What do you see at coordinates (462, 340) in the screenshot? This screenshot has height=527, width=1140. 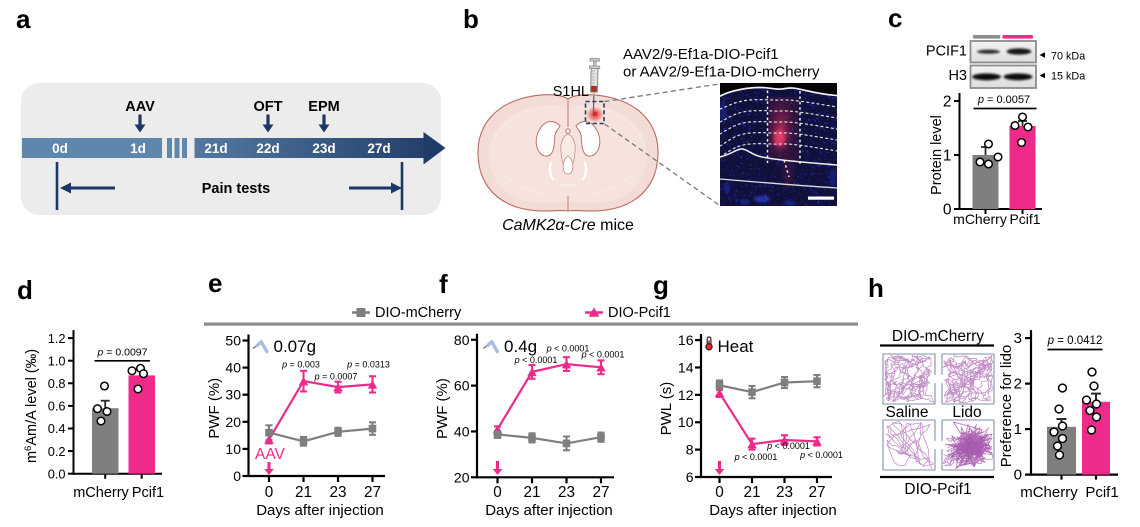 I see `svg-text: 80` at bounding box center [462, 340].